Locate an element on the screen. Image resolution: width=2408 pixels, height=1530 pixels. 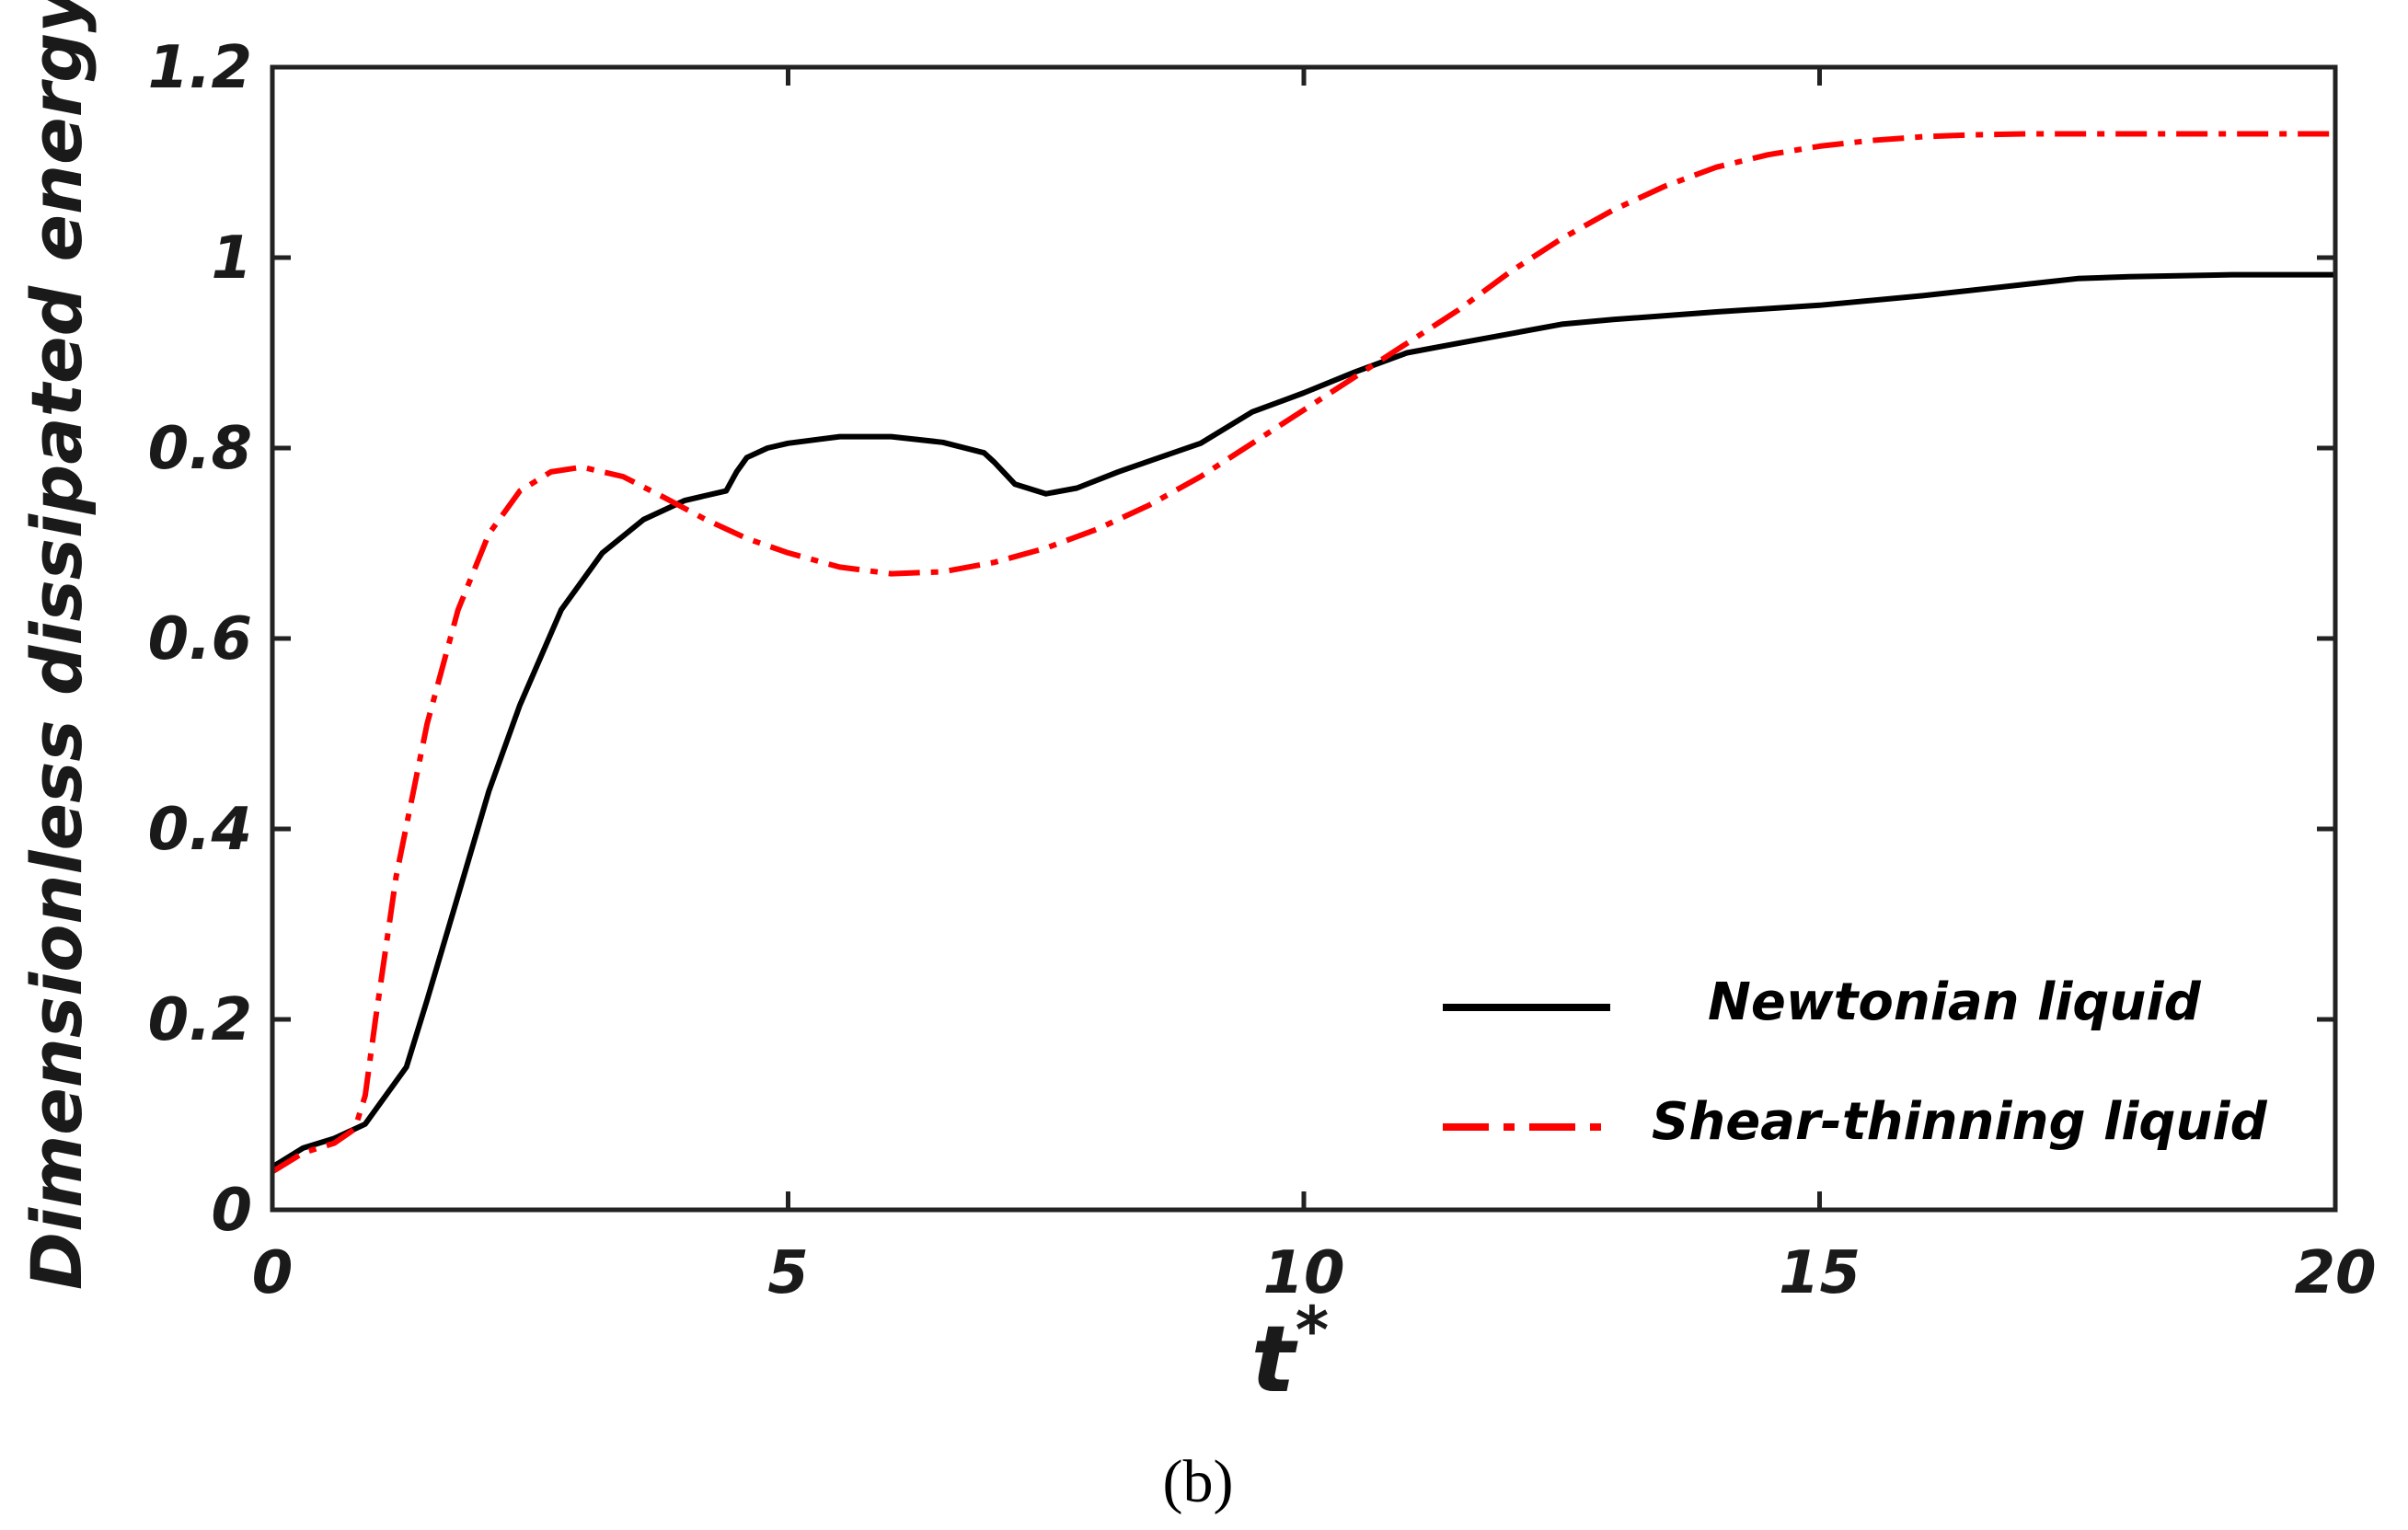
y-tick-label: 0.4 is located at coordinates (200, 830).